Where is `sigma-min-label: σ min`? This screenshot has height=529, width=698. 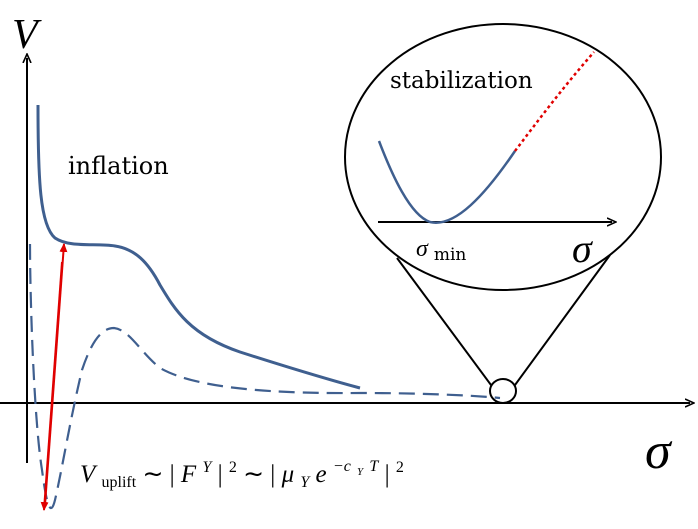 sigma-min-label: σ min is located at coordinates (441, 250).